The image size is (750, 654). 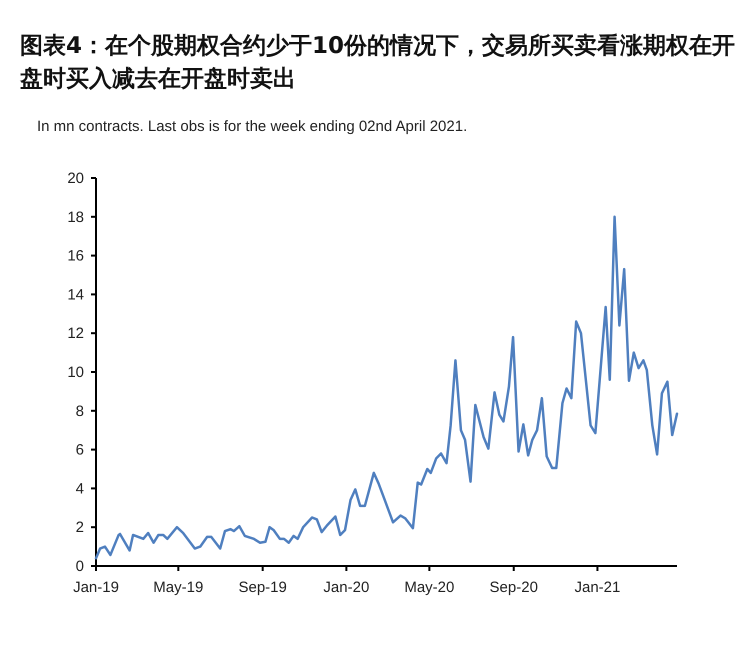 I want to click on y-tick-label: 8, so click(x=80, y=411).